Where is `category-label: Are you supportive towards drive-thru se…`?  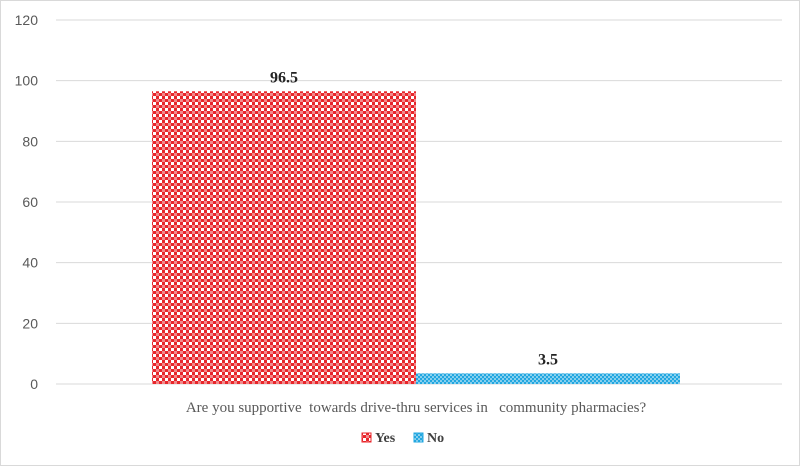 category-label: Are you supportive towards drive-thru se… is located at coordinates (416, 408).